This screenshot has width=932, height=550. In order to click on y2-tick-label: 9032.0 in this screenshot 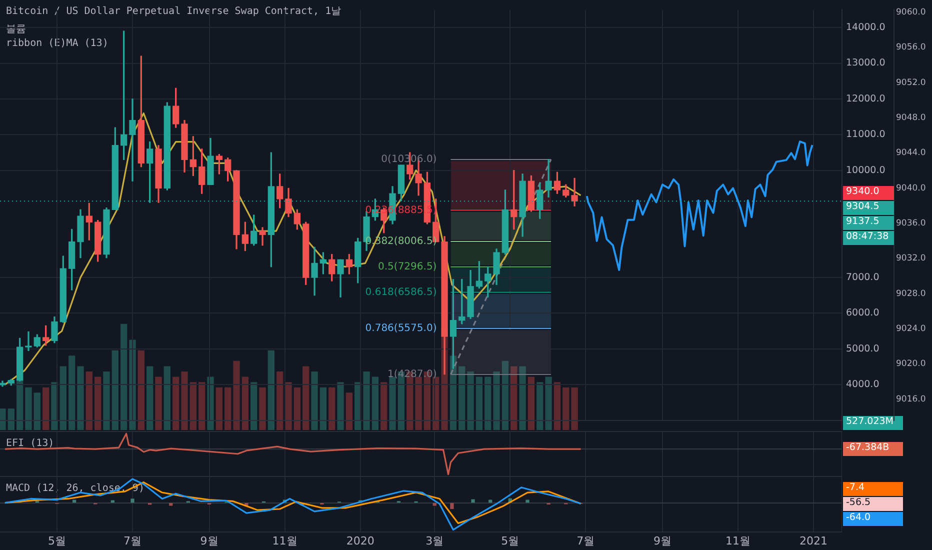, I will do `click(911, 259)`.